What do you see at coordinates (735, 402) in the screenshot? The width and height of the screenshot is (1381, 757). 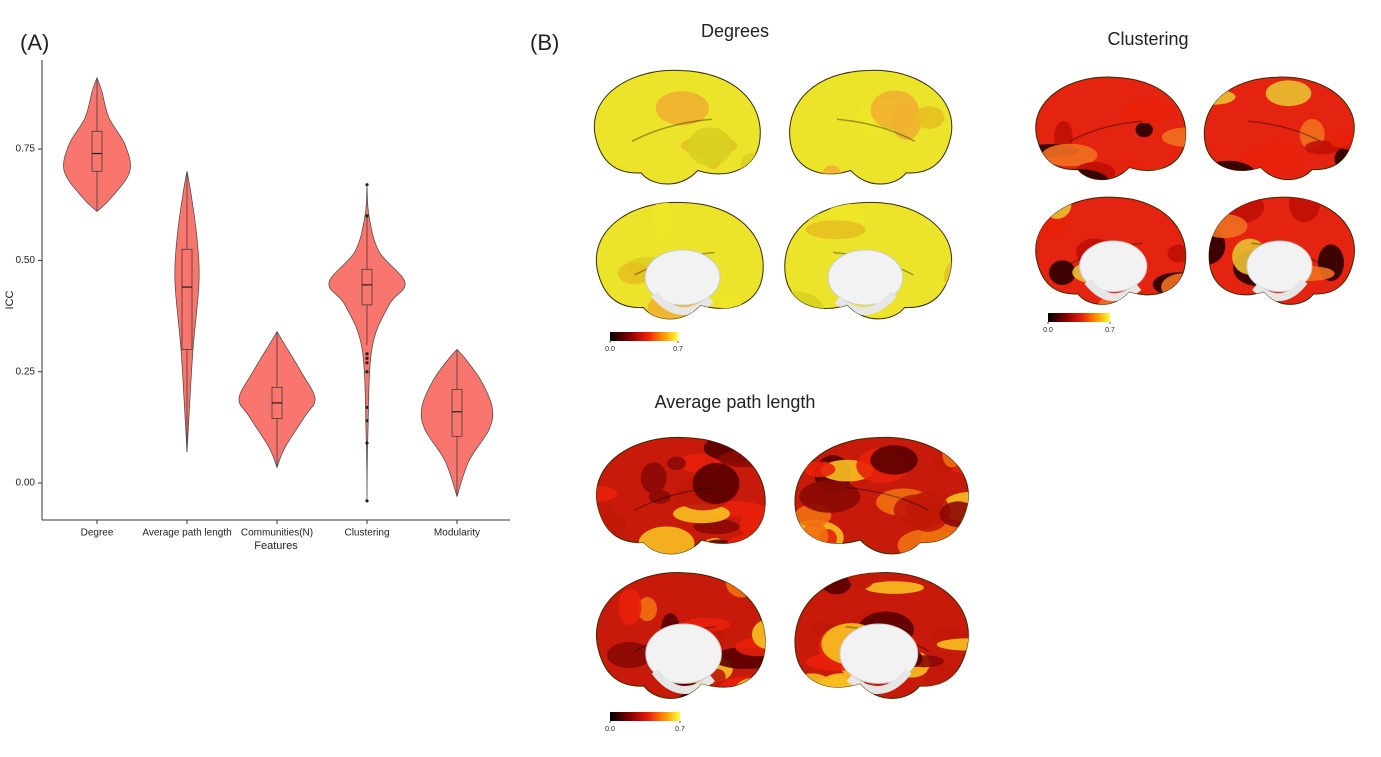 I see `map-title: Average path length` at bounding box center [735, 402].